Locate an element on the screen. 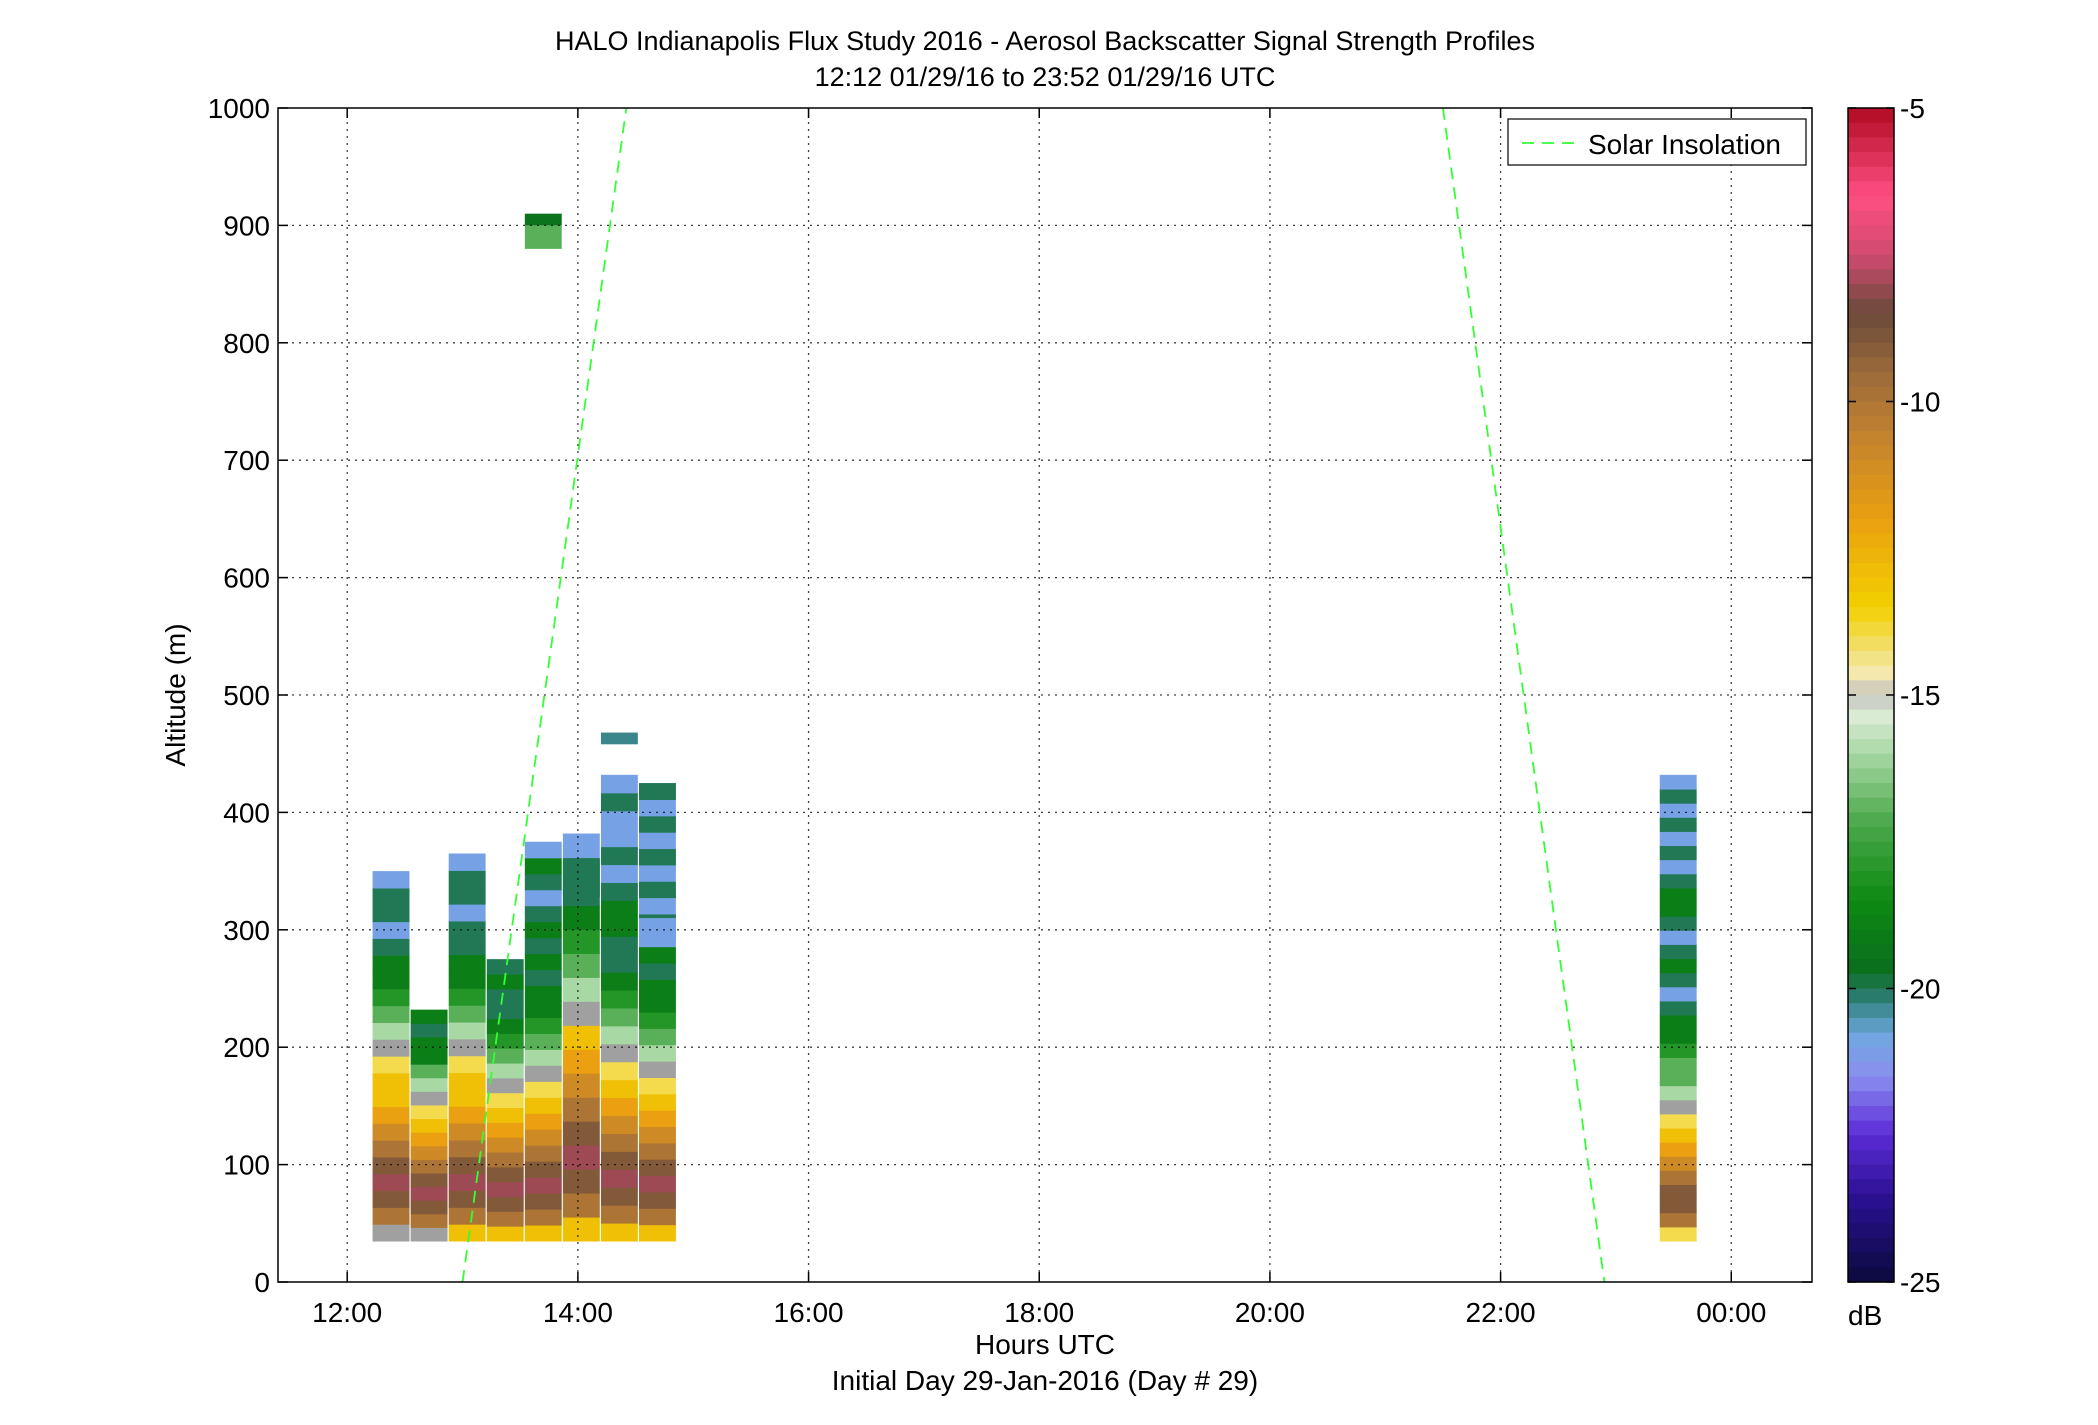  y-tick-label-9: 900 is located at coordinates (246, 225).